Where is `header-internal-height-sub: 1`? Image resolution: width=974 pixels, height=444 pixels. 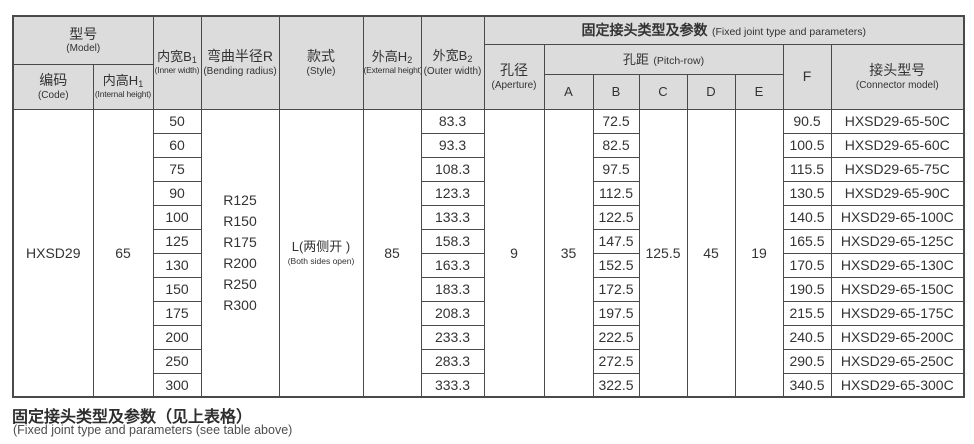
header-internal-height-sub: 1 is located at coordinates (141, 83).